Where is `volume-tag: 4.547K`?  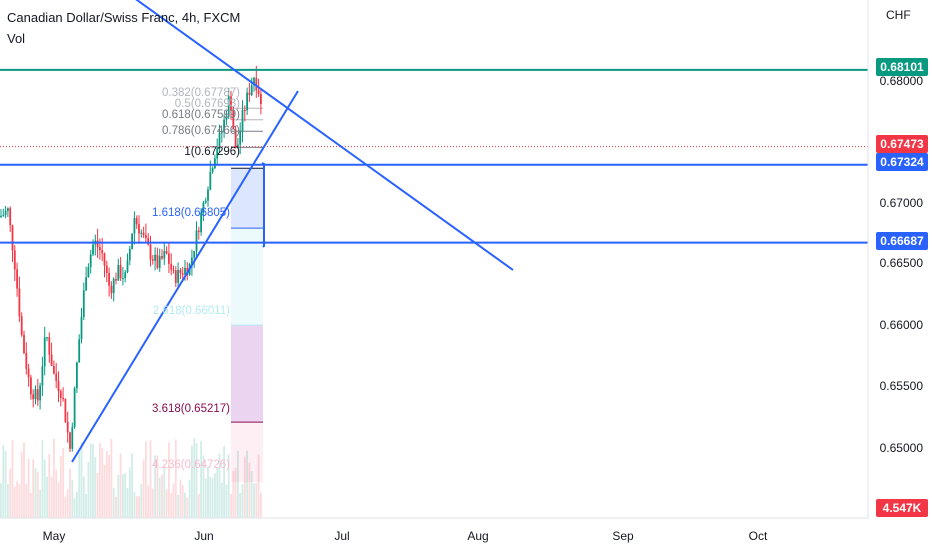
volume-tag: 4.547K is located at coordinates (902, 508).